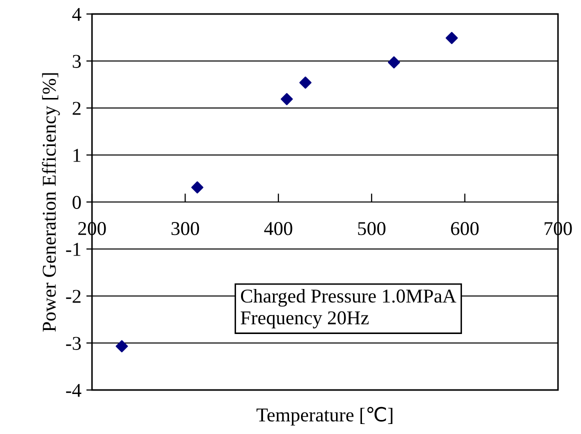 The image size is (581, 434). What do you see at coordinates (278, 229) in the screenshot?
I see `x-tick-label: 400` at bounding box center [278, 229].